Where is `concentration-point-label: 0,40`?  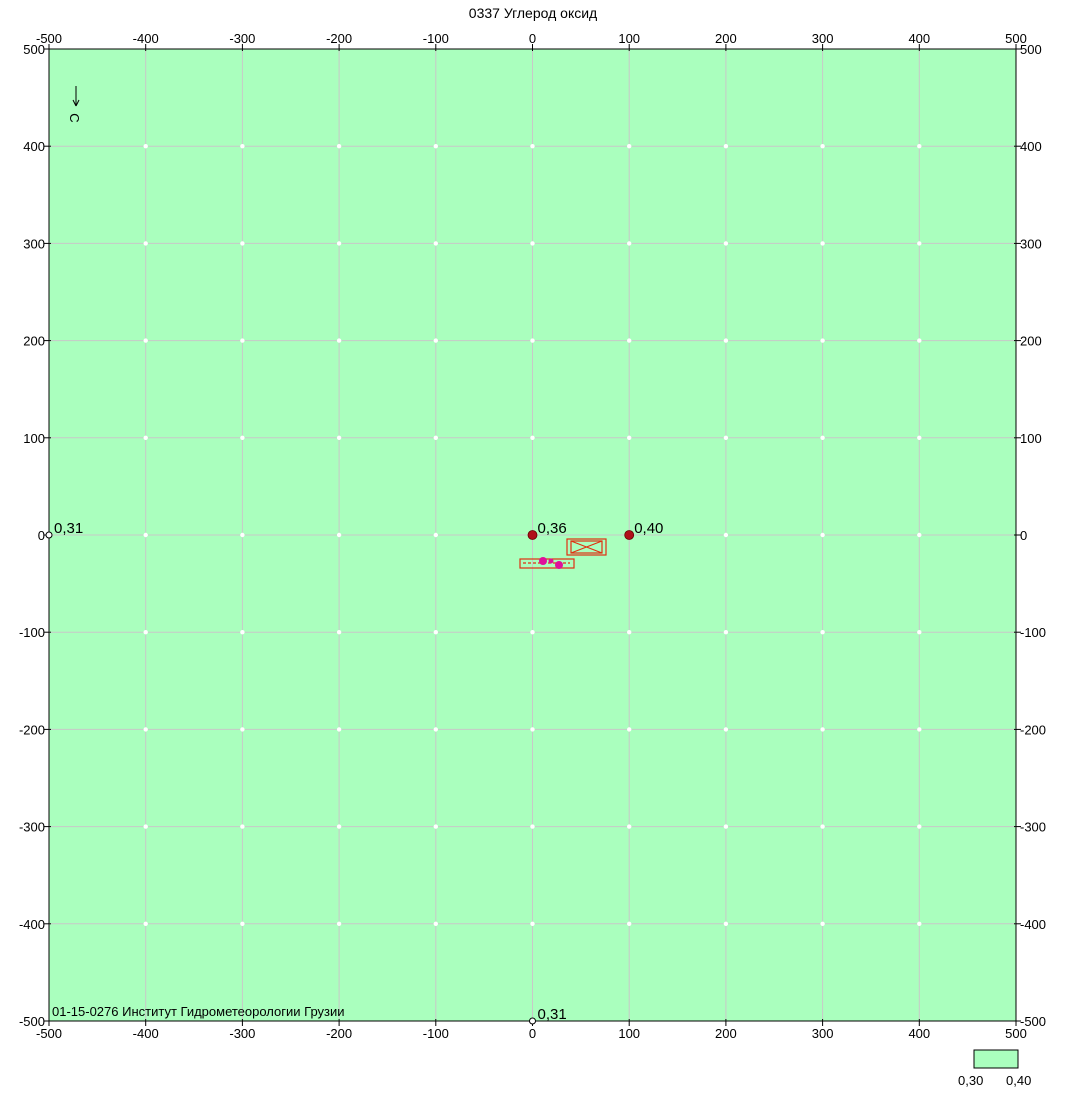
concentration-point-label: 0,40 is located at coordinates (648, 528).